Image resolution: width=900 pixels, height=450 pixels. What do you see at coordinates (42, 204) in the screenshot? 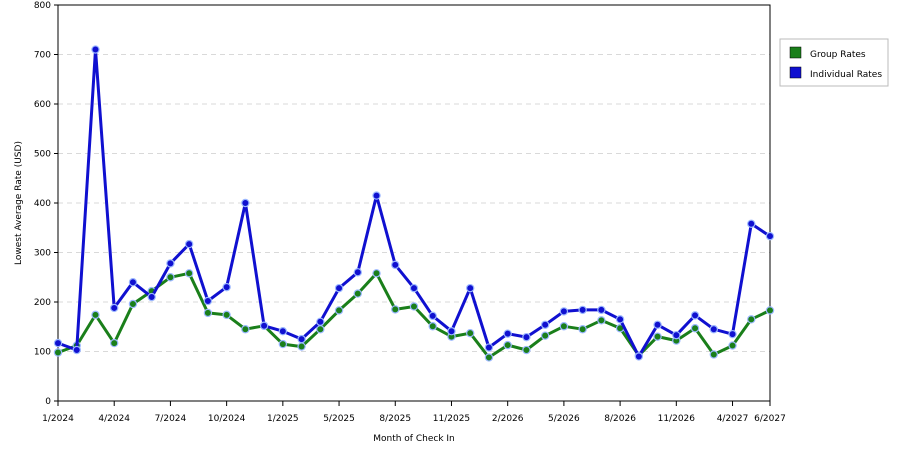
I see `y-tick-label: 400` at bounding box center [42, 204].